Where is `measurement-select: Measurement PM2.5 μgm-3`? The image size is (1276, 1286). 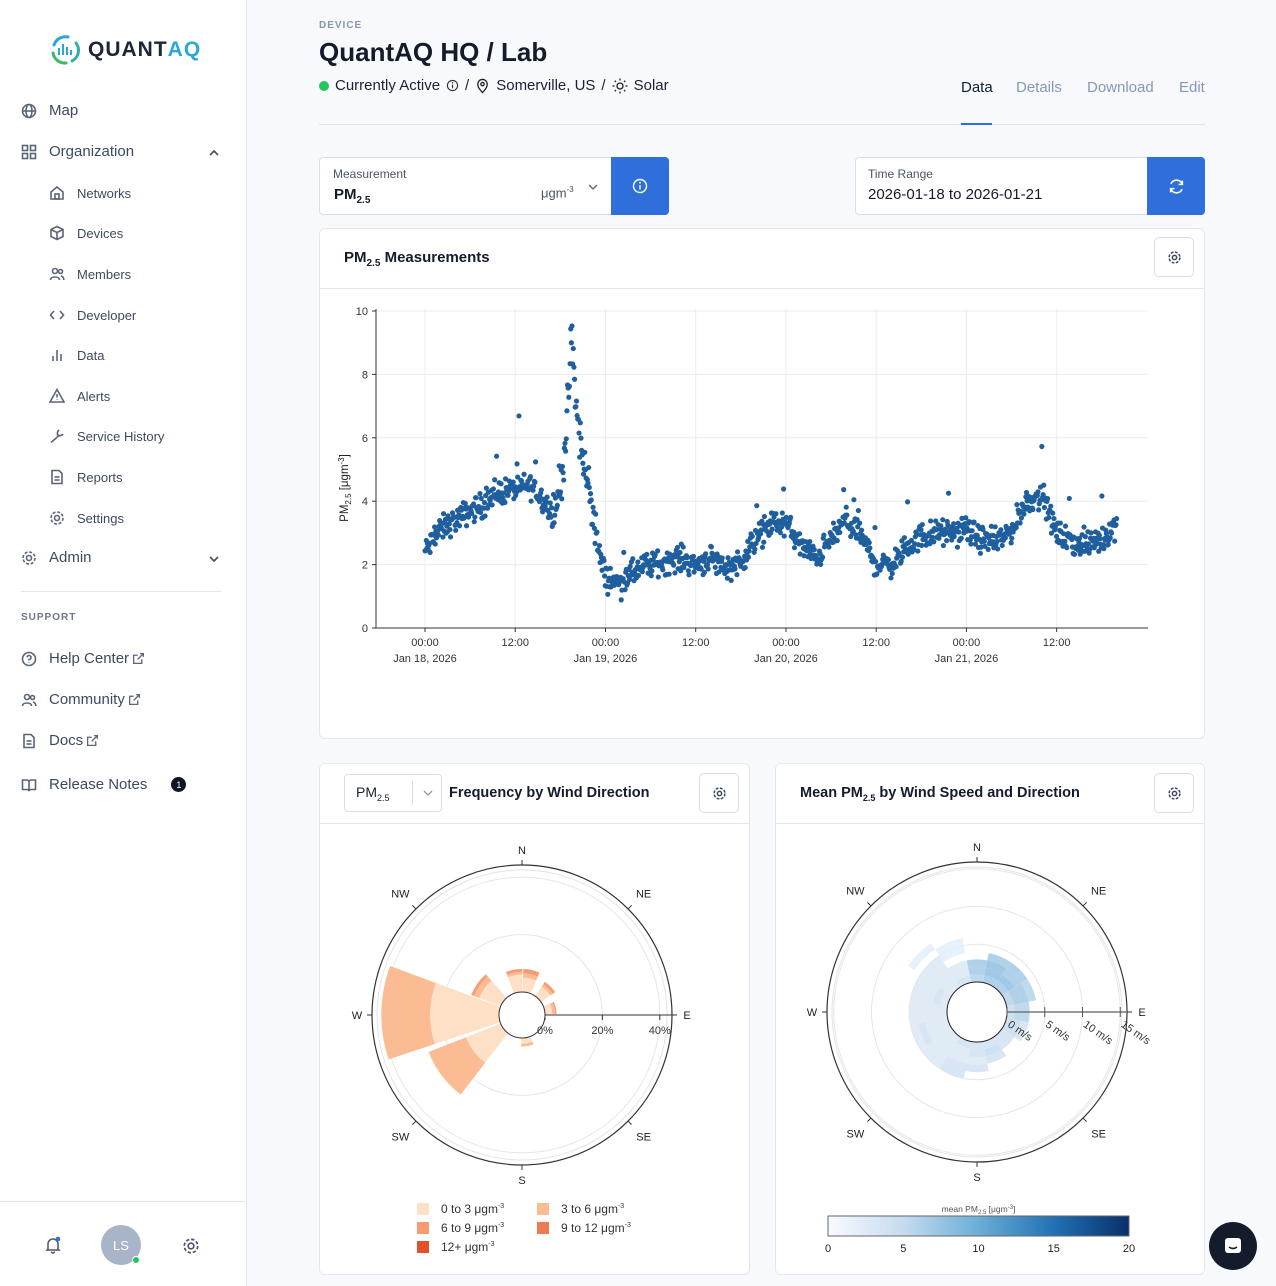
measurement-select: Measurement PM2.5 μgm-3 is located at coordinates (466, 186).